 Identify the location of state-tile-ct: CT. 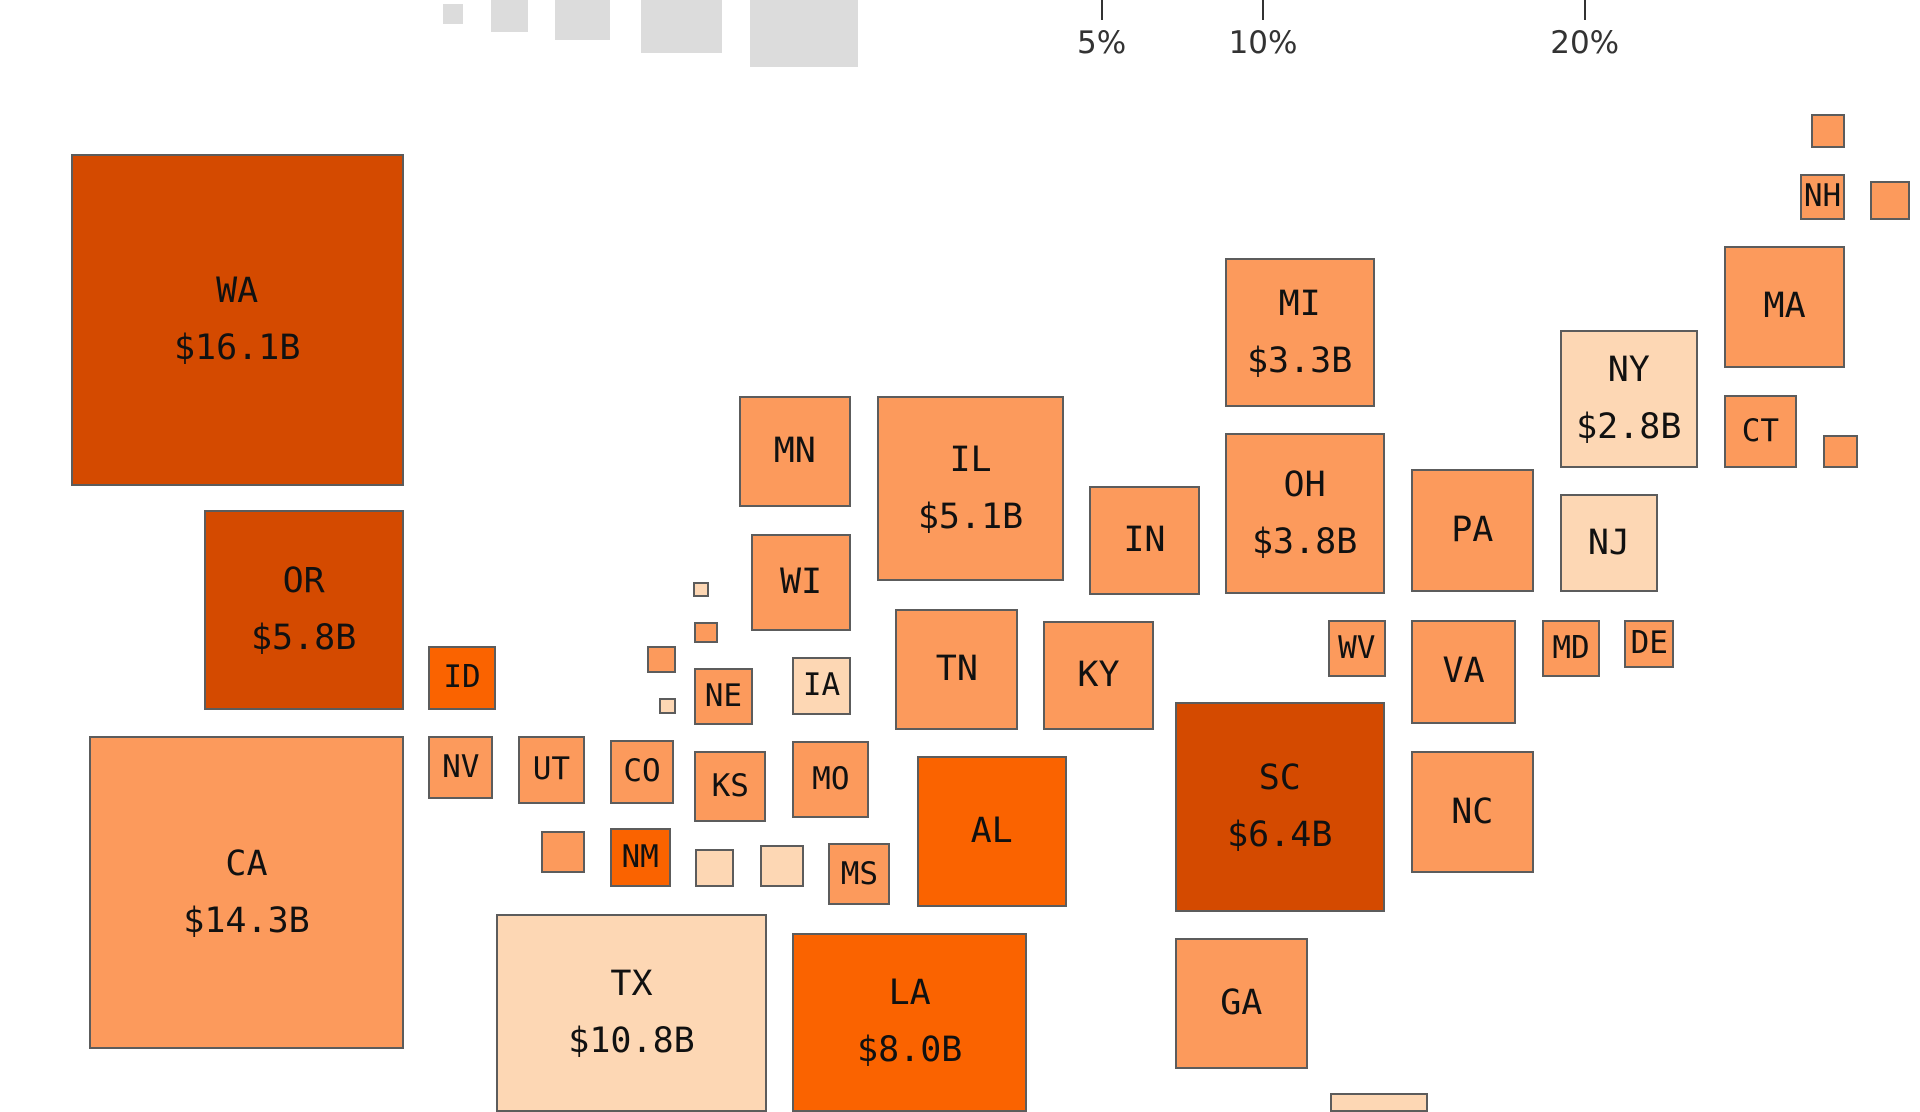
(1760, 431).